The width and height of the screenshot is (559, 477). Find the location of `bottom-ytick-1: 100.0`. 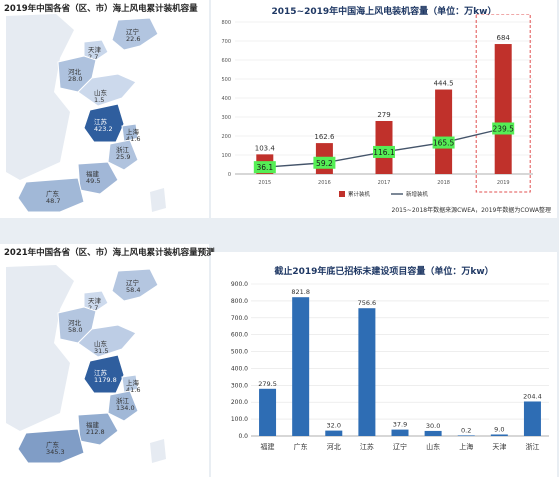

bottom-ytick-1: 100.0 is located at coordinates (239, 419).